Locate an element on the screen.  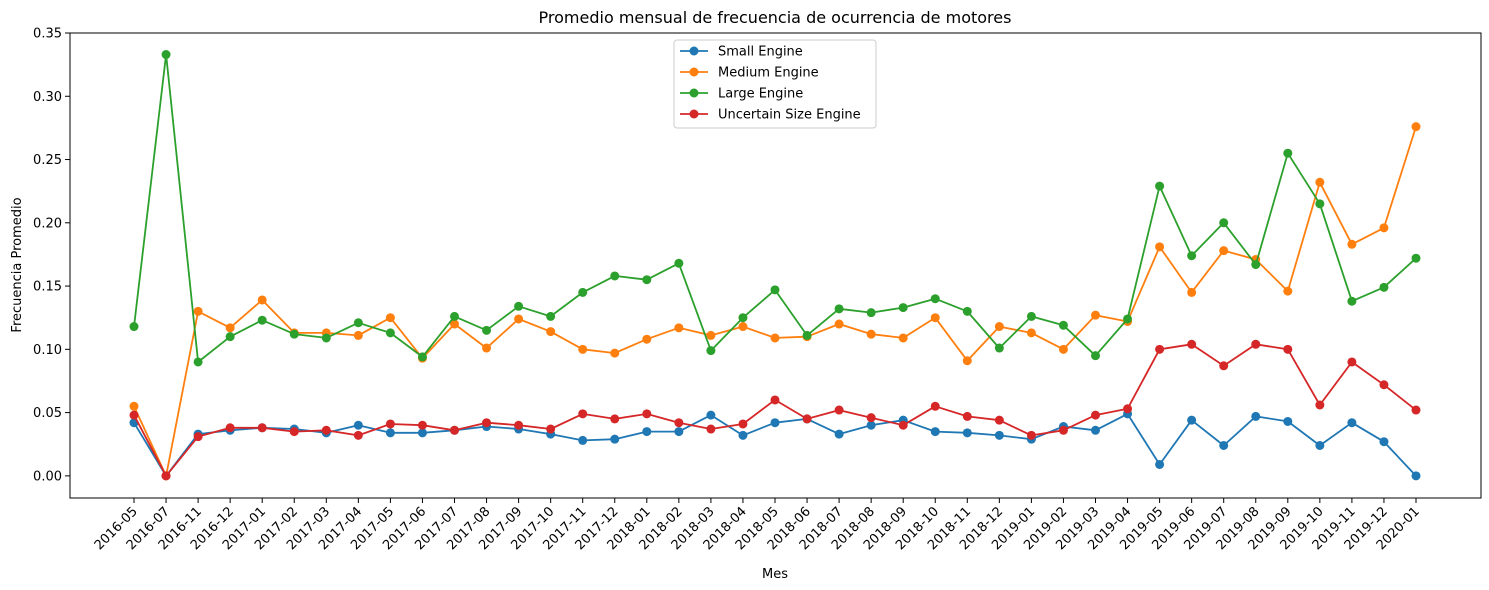
legend-item-uncertain-size-engine: Uncertain Size Engine is located at coordinates (770, 115).